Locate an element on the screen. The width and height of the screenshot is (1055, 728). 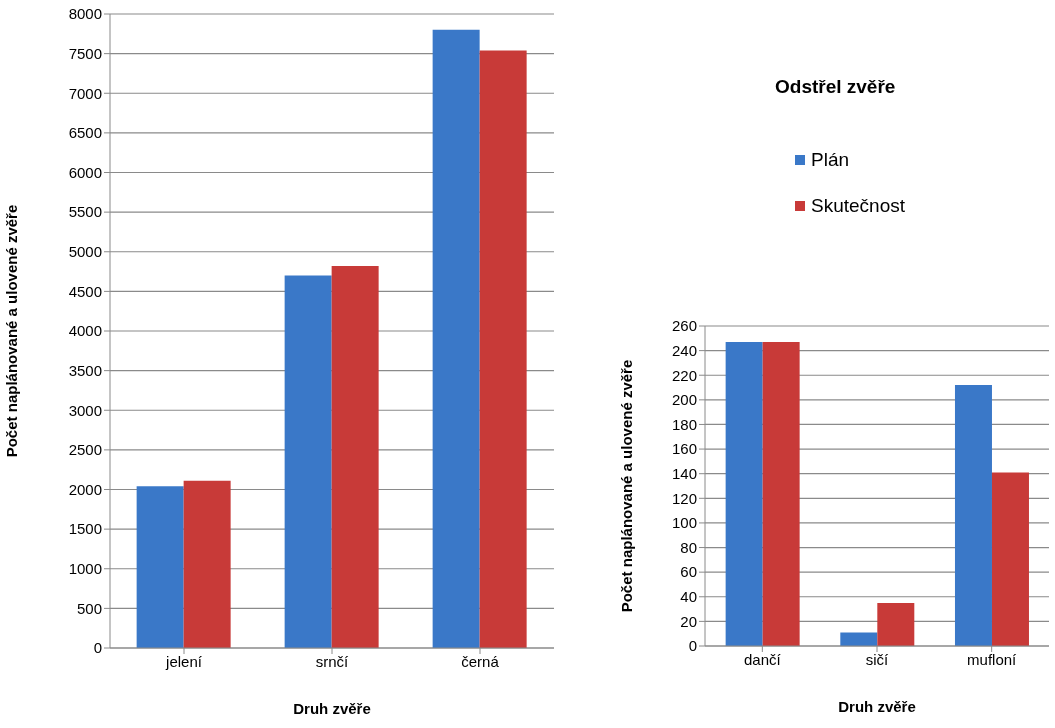
x-tick-label: jelení is located at coordinates (184, 661).